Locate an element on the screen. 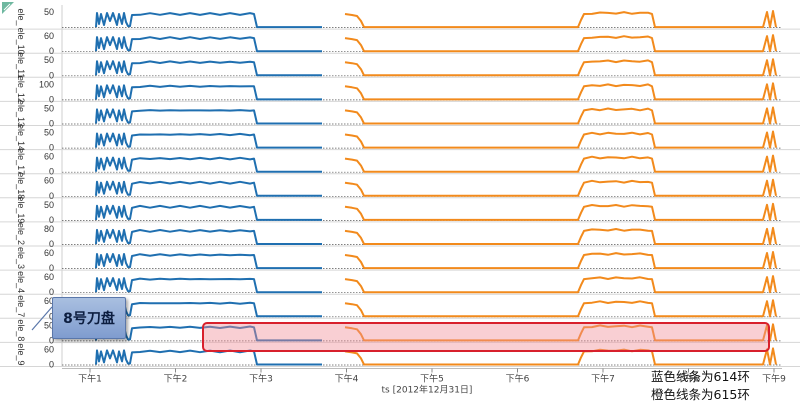  x-tick-label: 下午5 is located at coordinates (432, 379).